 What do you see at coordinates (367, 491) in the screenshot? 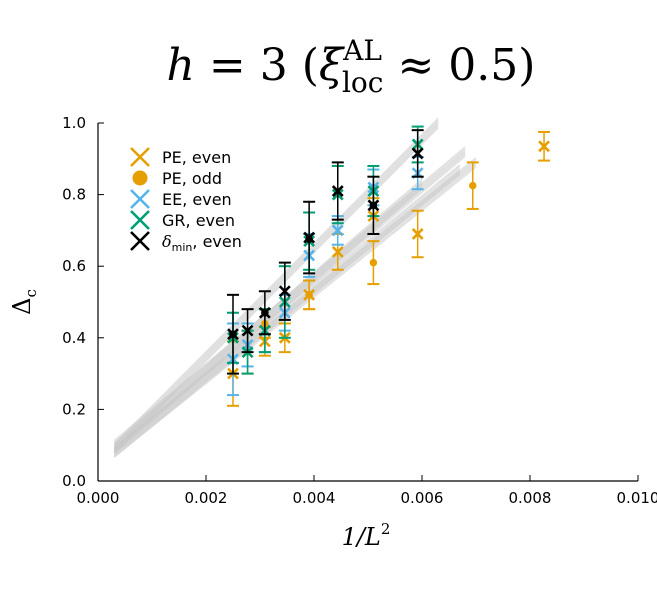
I see `x-ticks: 0.000 0.002 0.004 0.006 0.008 0.010` at bounding box center [367, 491].